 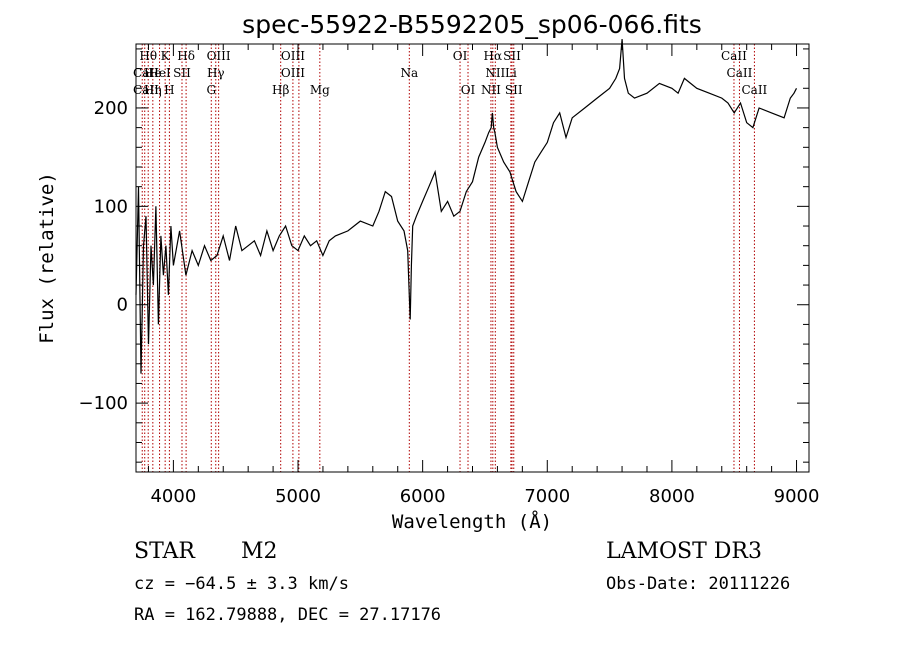 What do you see at coordinates (320, 90) in the screenshot?
I see `emission-line-label: Mg` at bounding box center [320, 90].